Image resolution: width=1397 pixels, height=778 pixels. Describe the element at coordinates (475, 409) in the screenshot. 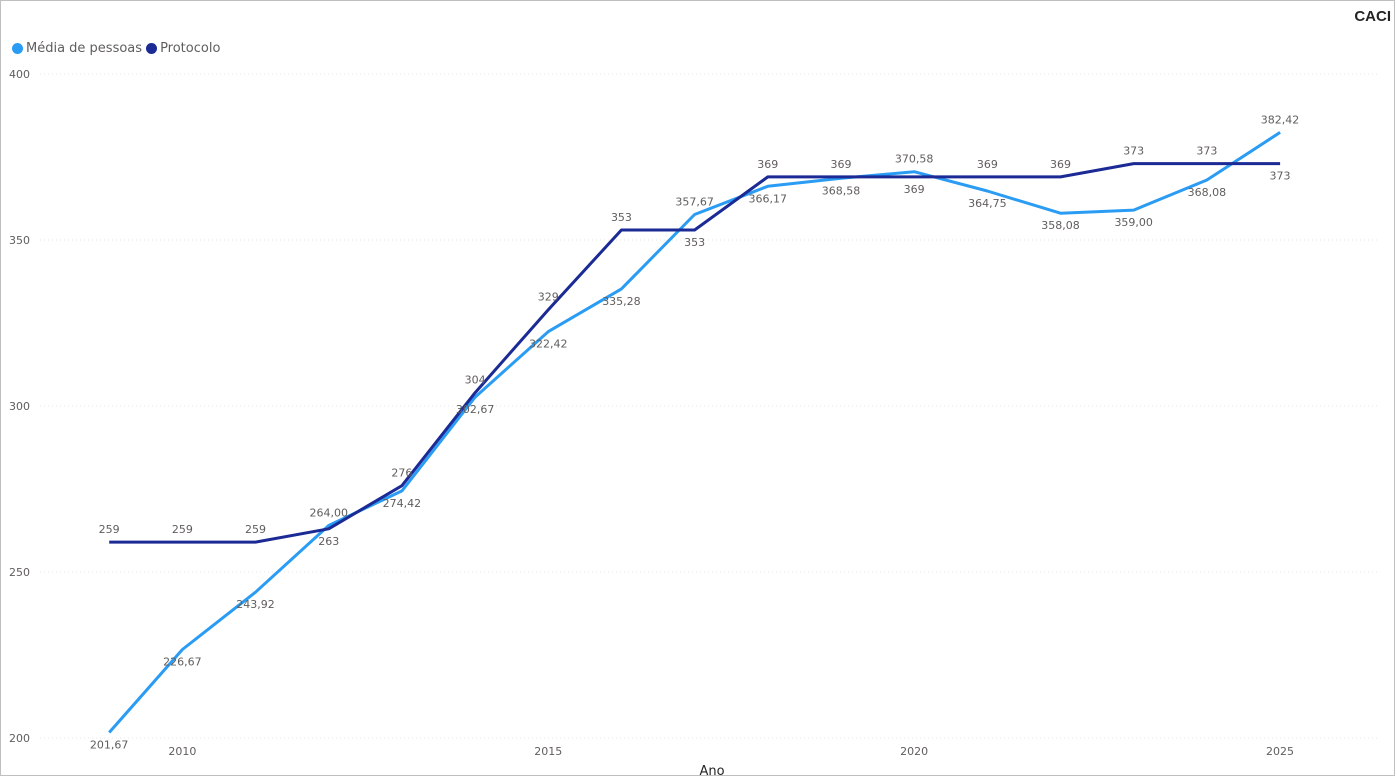

I see `data-label-media: 302,67` at that location.